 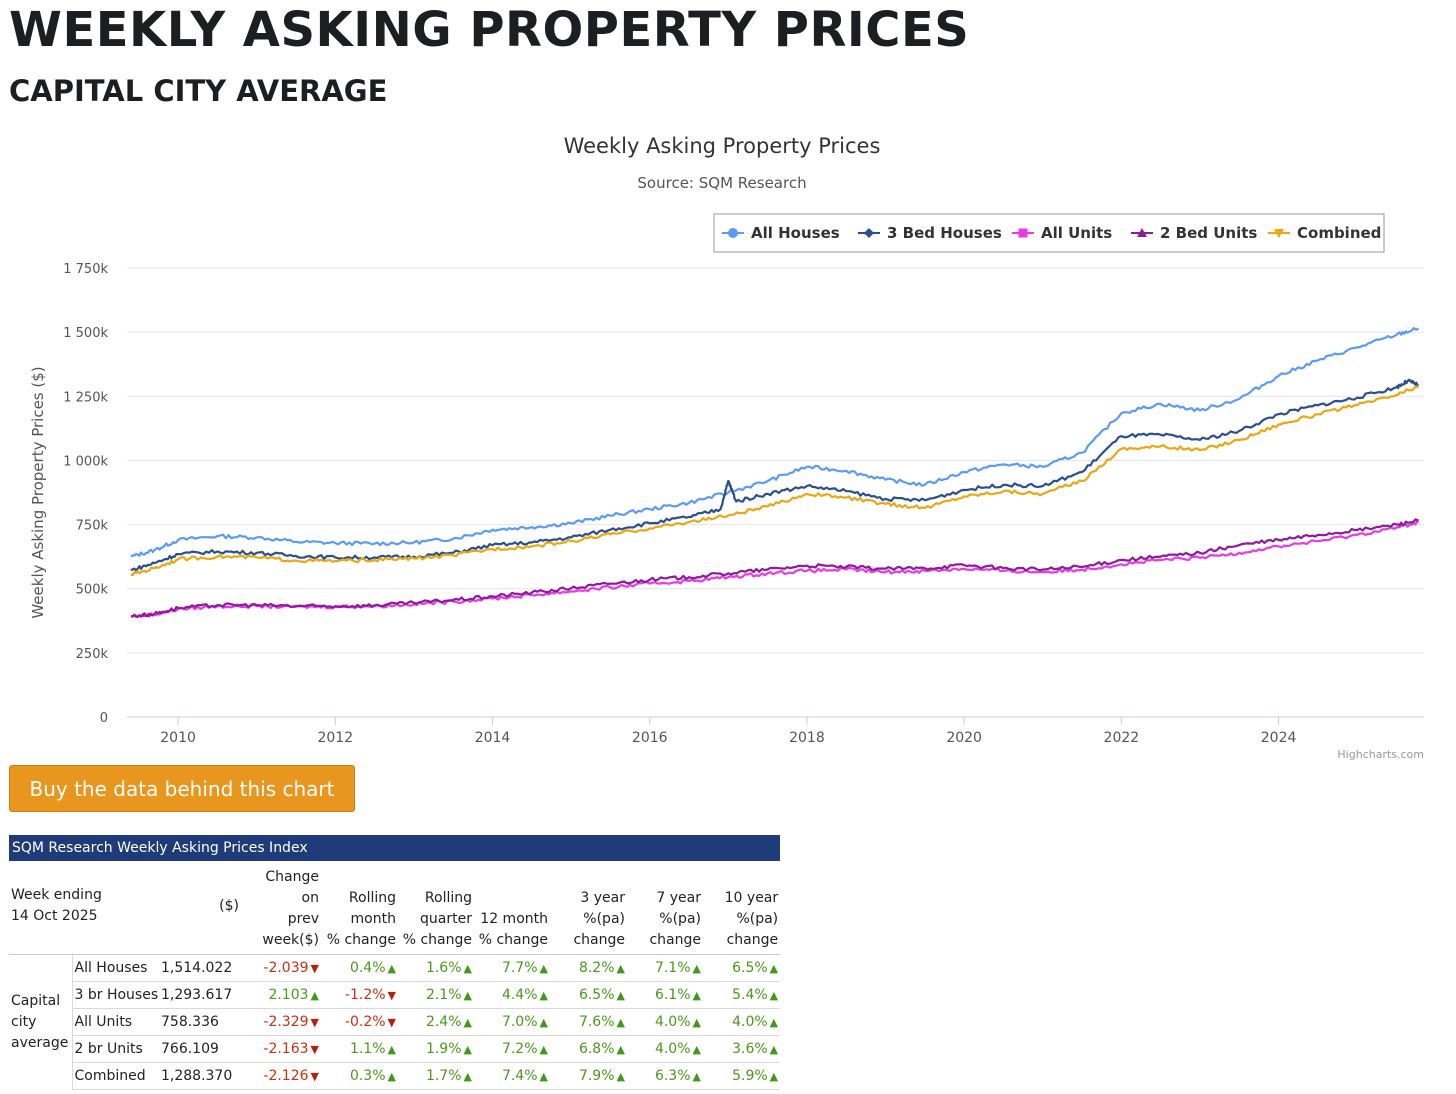 What do you see at coordinates (365, 1022) in the screenshot?
I see `cell-value: -0.2%` at bounding box center [365, 1022].